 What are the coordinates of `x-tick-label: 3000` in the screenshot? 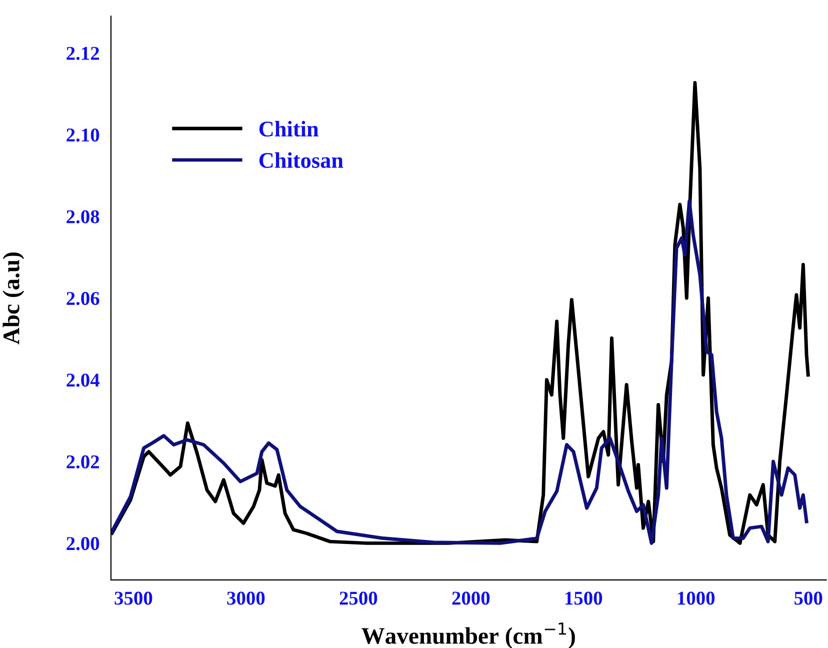 It's located at (246, 598).